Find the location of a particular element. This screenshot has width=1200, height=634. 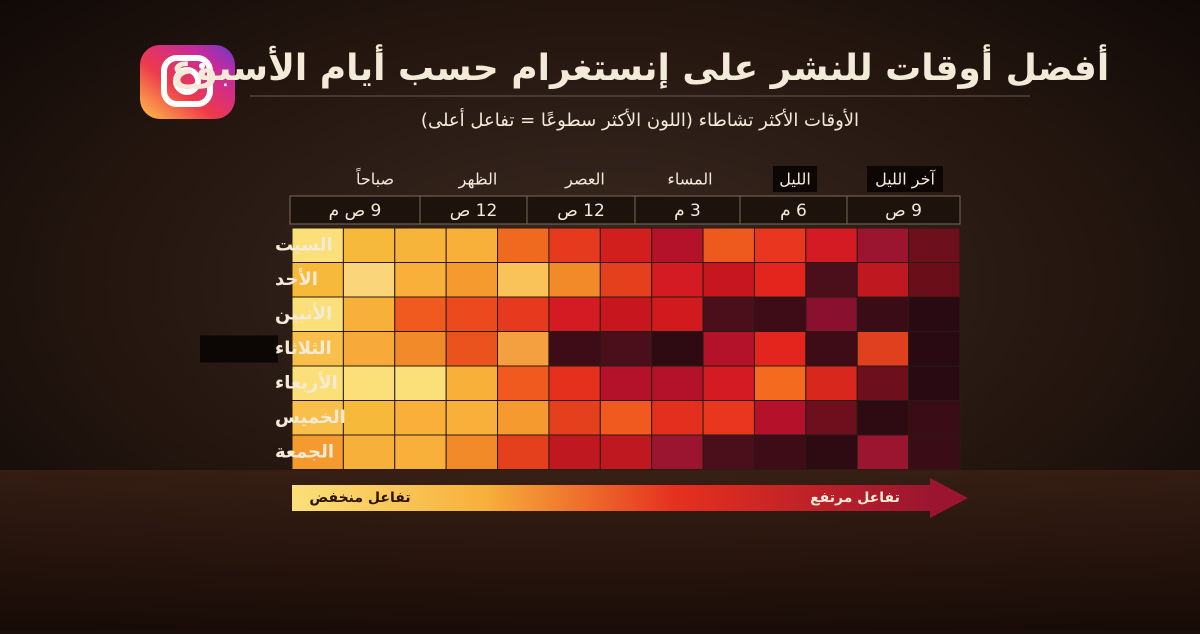

time-label: 3 م is located at coordinates (687, 211).